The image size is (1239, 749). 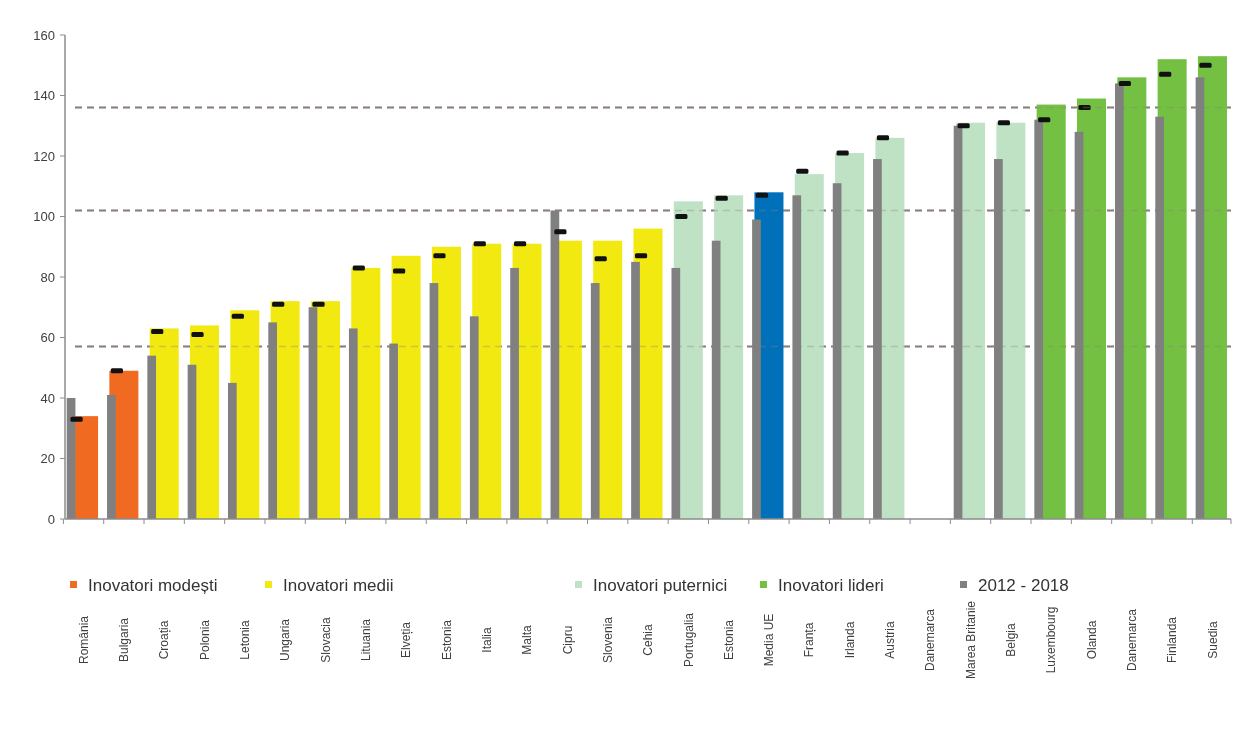 I want to click on legend-label: Inovatori puternici, so click(x=660, y=585).